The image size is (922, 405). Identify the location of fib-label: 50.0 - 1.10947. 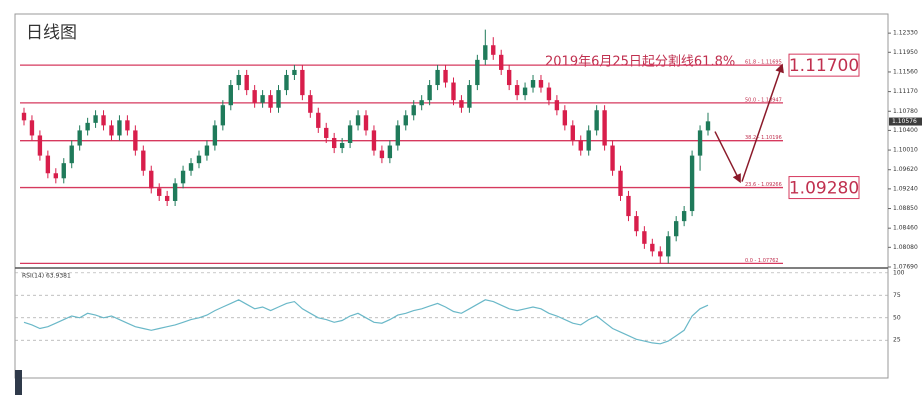
(763, 100).